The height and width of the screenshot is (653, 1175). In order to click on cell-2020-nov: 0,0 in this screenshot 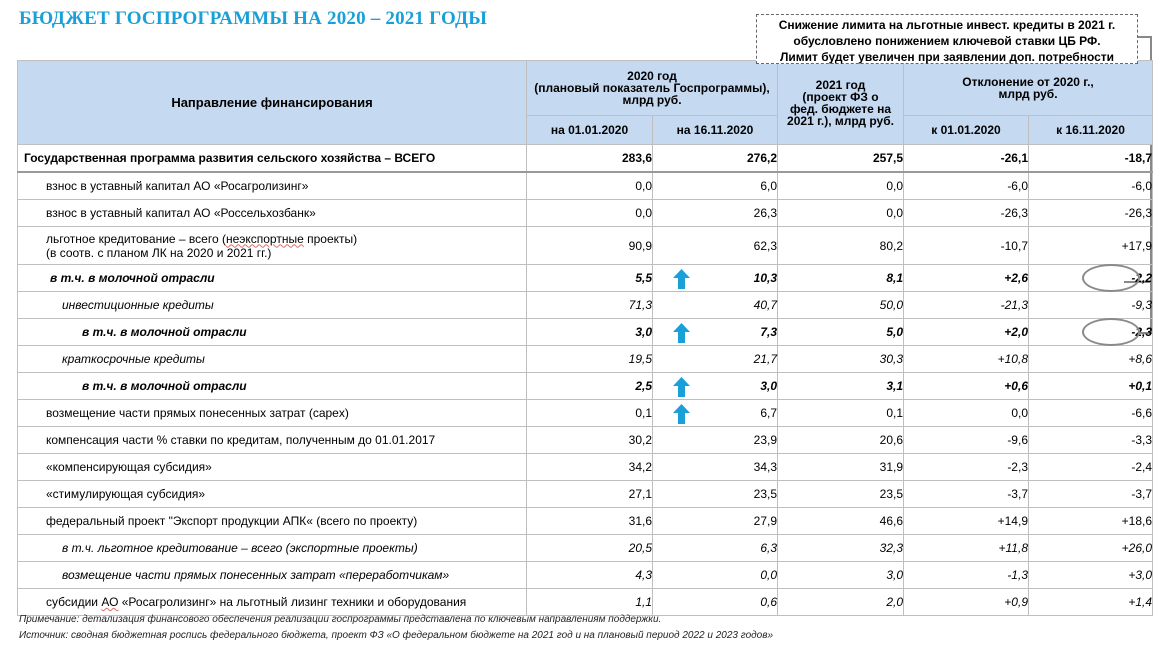, I will do `click(715, 575)`.